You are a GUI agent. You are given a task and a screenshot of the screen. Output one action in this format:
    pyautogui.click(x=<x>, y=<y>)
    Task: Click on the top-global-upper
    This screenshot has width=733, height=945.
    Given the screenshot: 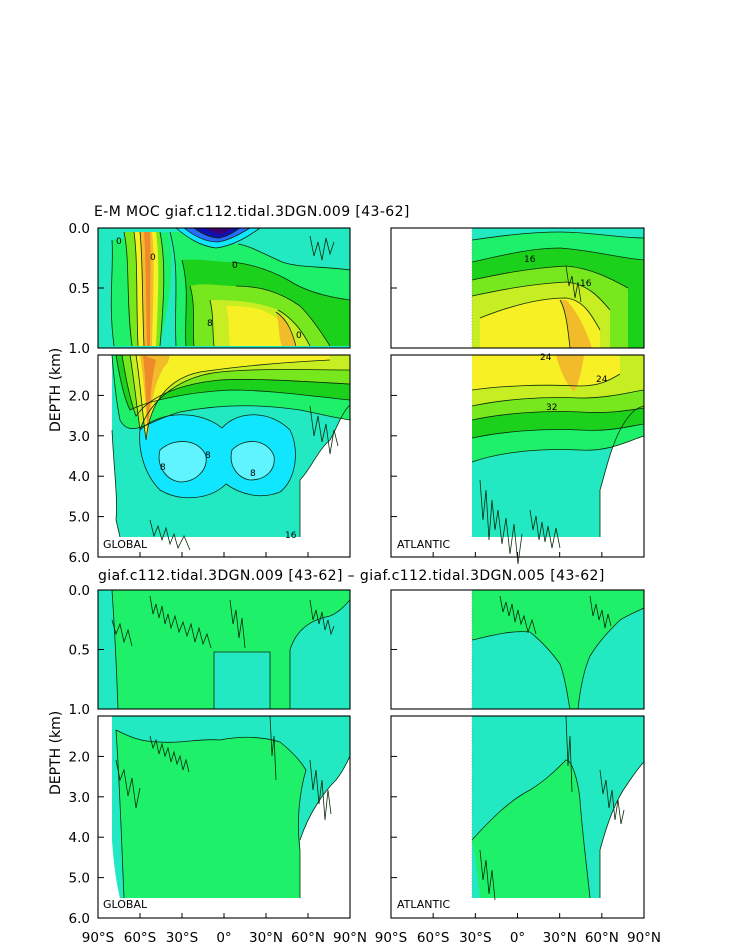 What is the action you would take?
    pyautogui.click(x=224, y=288)
    